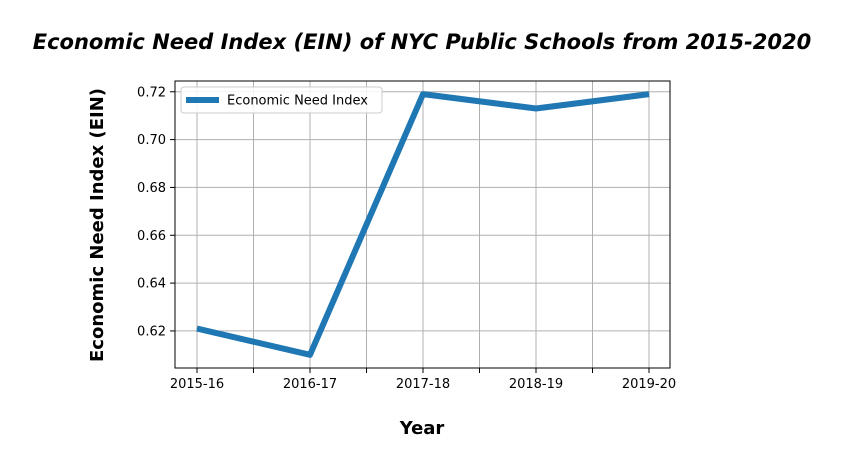 This screenshot has height=470, width=844. I want to click on y-tick-label: 0.70, so click(151, 140).